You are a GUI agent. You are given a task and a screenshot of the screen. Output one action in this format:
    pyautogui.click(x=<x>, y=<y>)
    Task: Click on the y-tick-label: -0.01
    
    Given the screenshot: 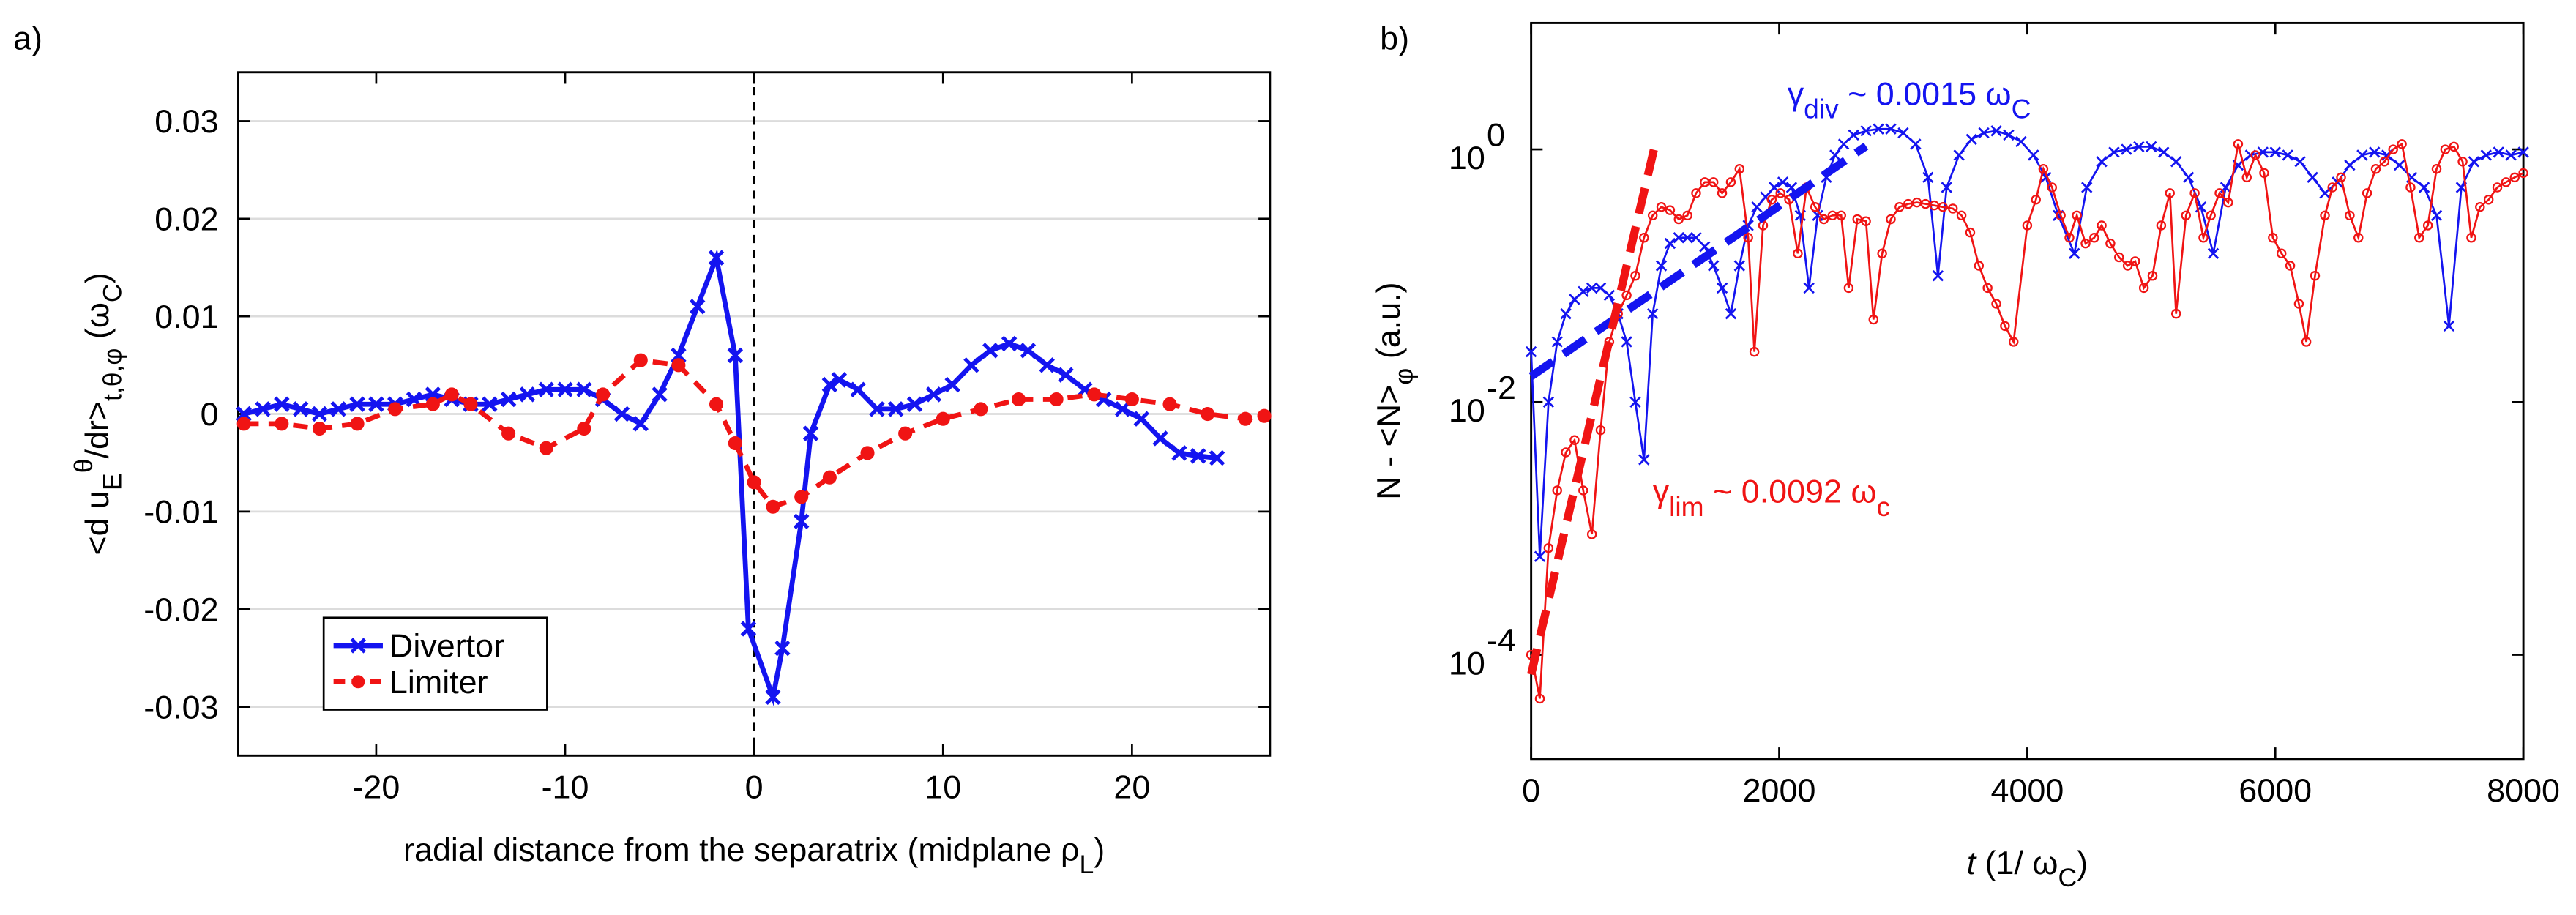 What is the action you would take?
    pyautogui.click(x=180, y=512)
    